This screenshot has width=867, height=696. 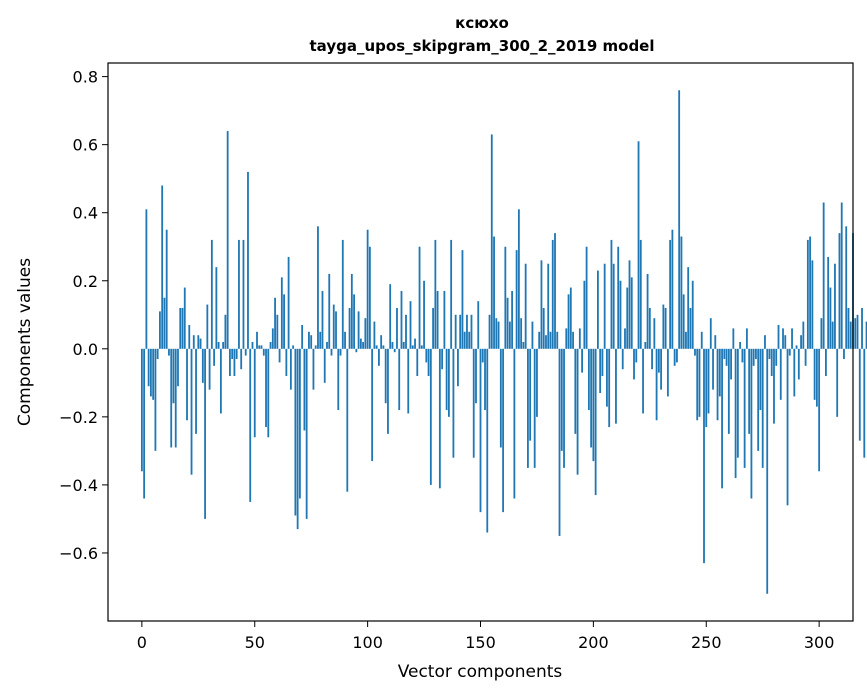 What do you see at coordinates (25, 342) in the screenshot?
I see `y-axis-label: Components values` at bounding box center [25, 342].